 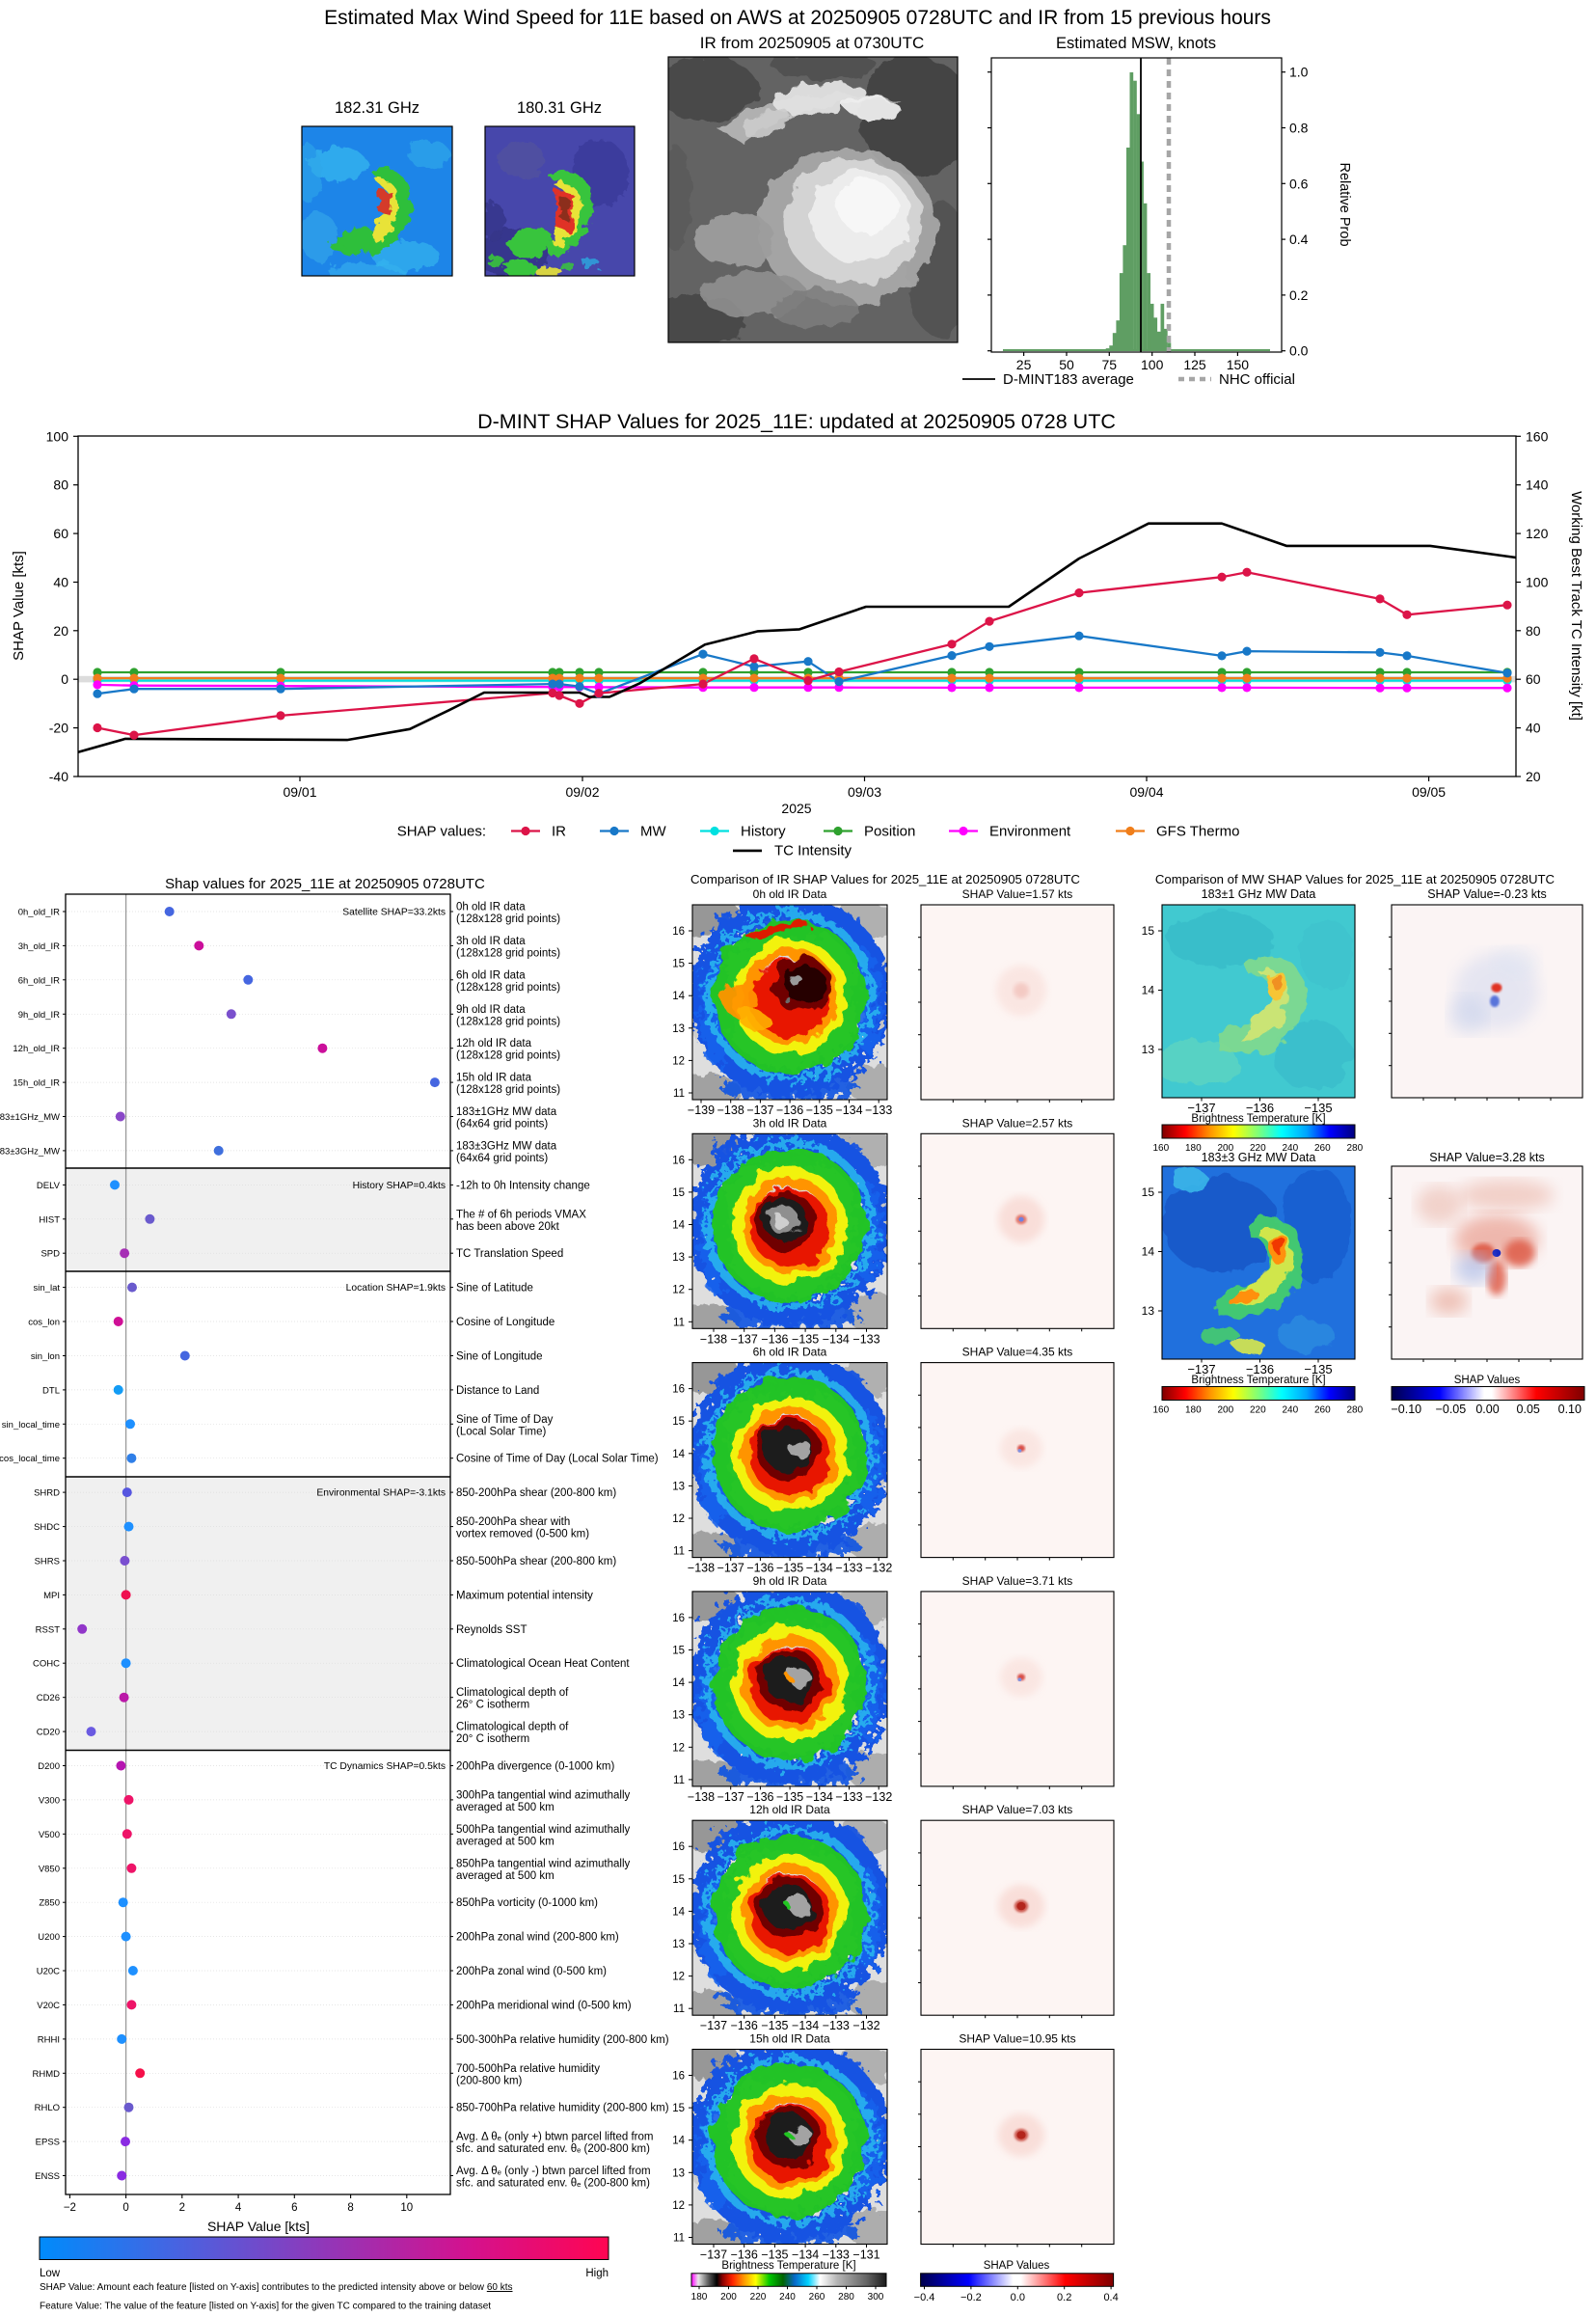 I want to click on svg-text: 300, so click(x=876, y=2297).